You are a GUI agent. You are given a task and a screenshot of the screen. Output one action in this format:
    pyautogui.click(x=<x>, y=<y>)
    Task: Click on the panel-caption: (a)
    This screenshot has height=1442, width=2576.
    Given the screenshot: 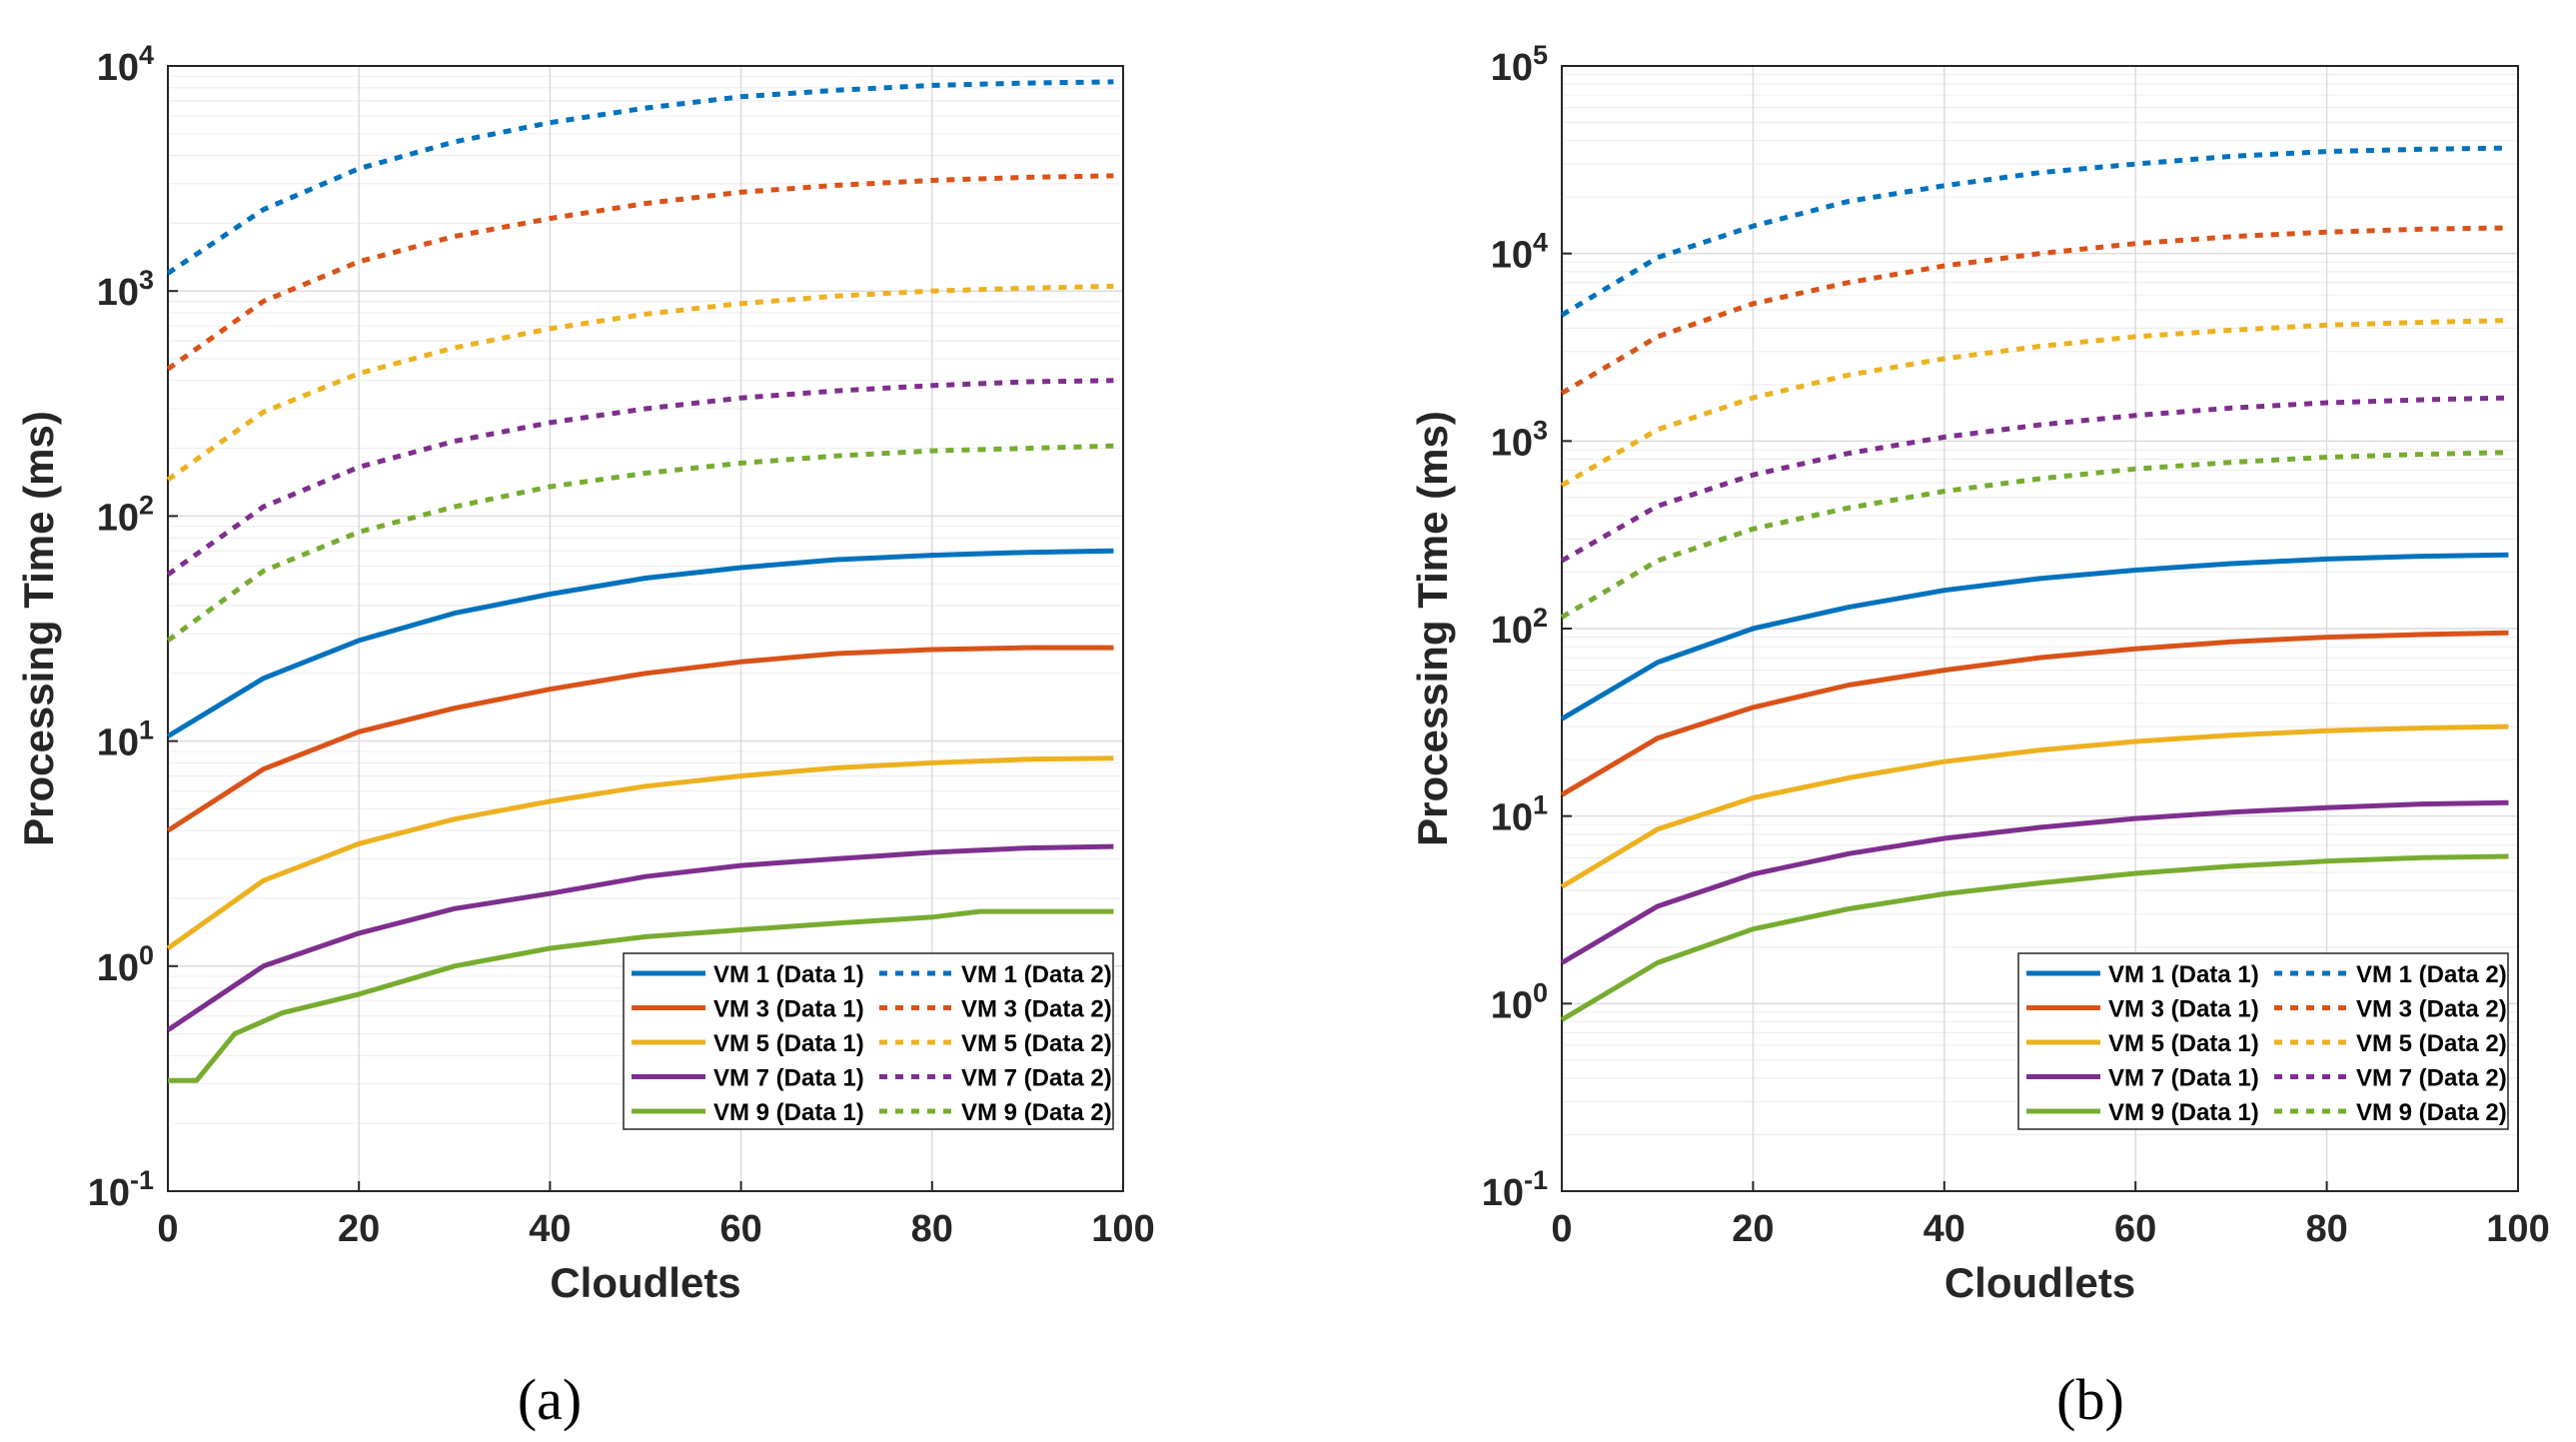 What is the action you would take?
    pyautogui.click(x=550, y=1399)
    